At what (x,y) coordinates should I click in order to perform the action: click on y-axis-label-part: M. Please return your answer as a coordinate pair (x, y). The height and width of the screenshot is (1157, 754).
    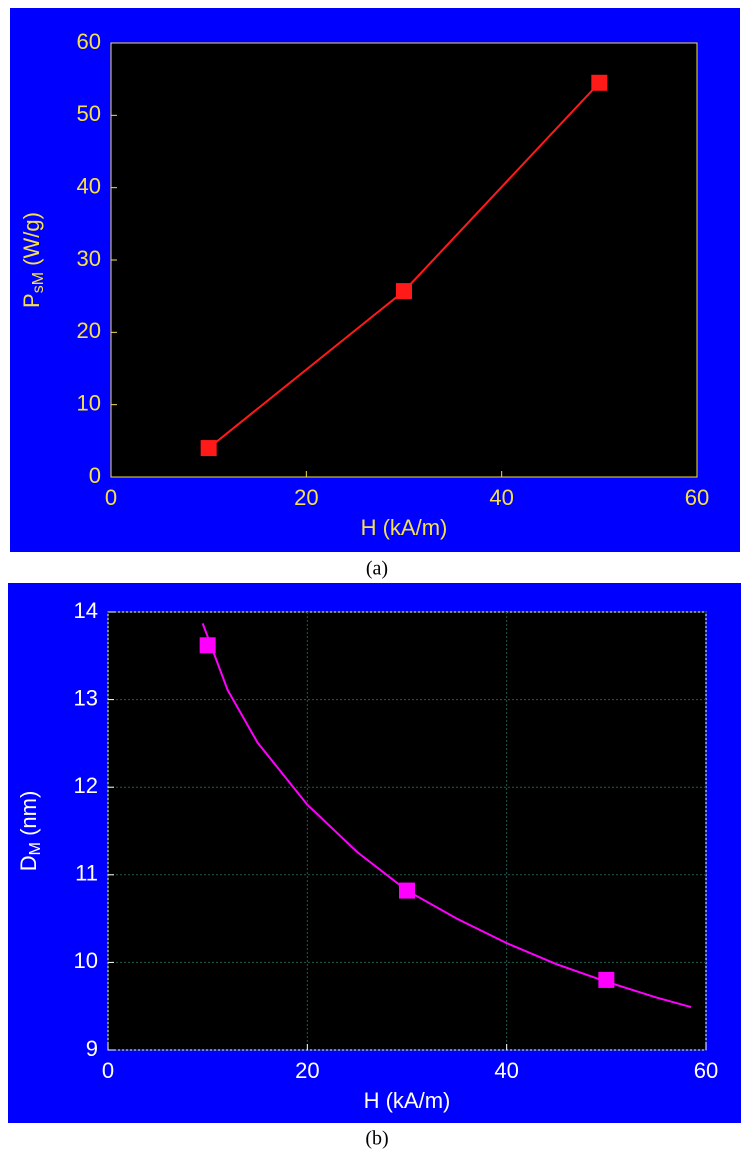
    Looking at the image, I should click on (35, 848).